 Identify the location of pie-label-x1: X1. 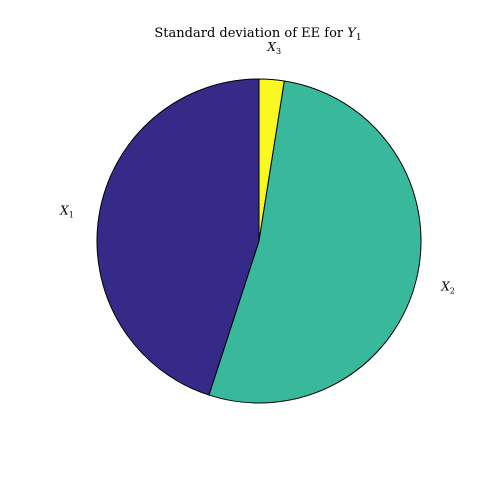
(66, 212).